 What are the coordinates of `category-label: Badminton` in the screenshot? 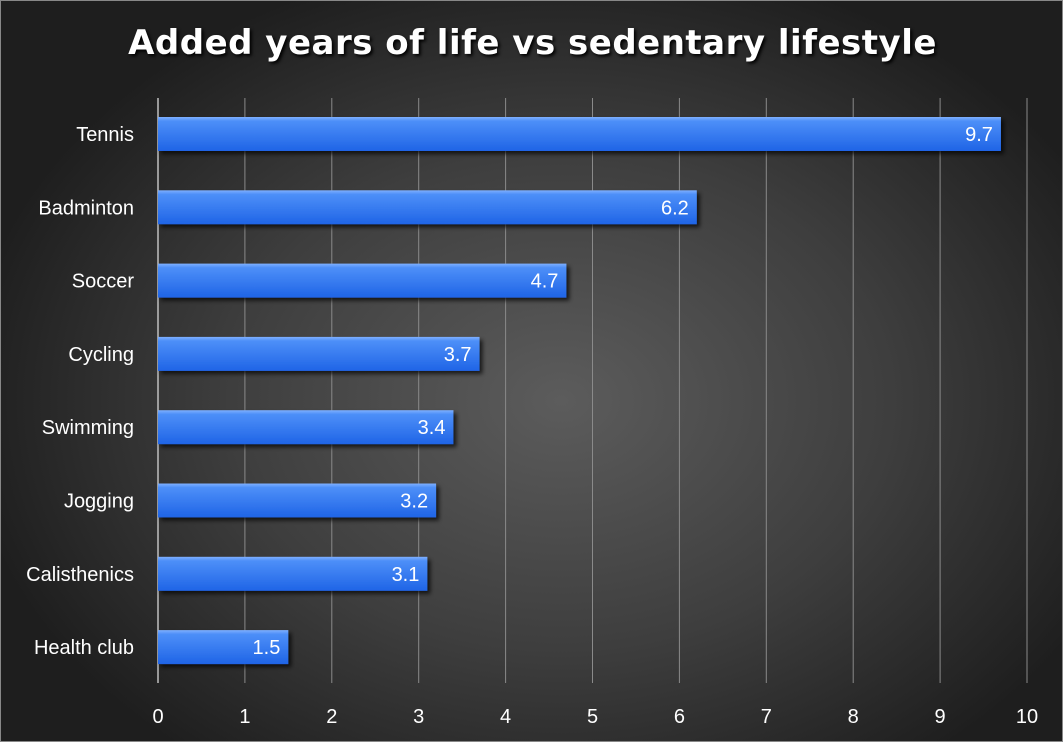 It's located at (86, 208).